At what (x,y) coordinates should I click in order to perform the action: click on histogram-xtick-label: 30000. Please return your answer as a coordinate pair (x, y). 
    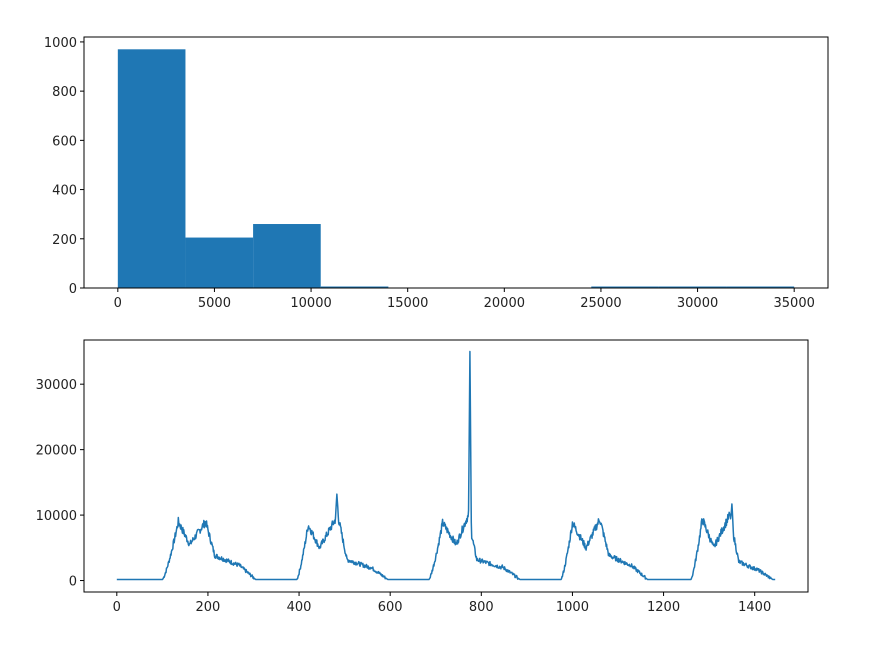
    Looking at the image, I should click on (697, 303).